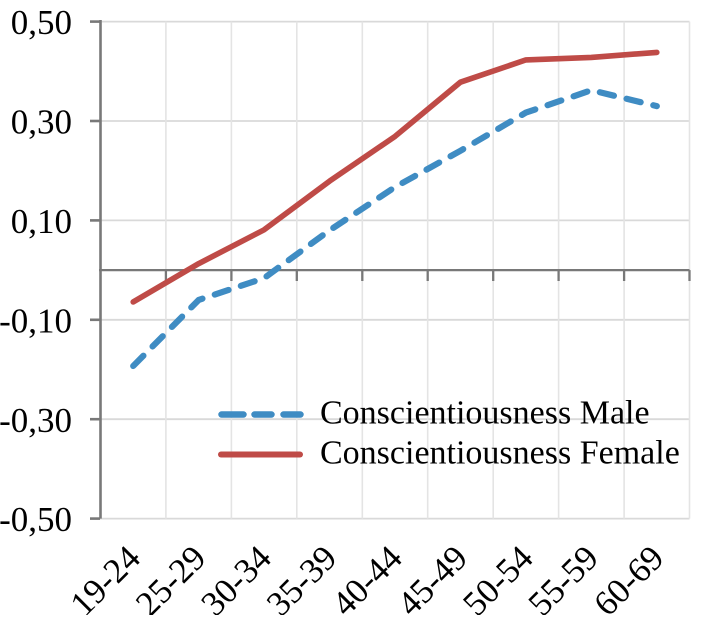 This screenshot has height=620, width=713. I want to click on svg-text: 0,50, so click(41, 22).